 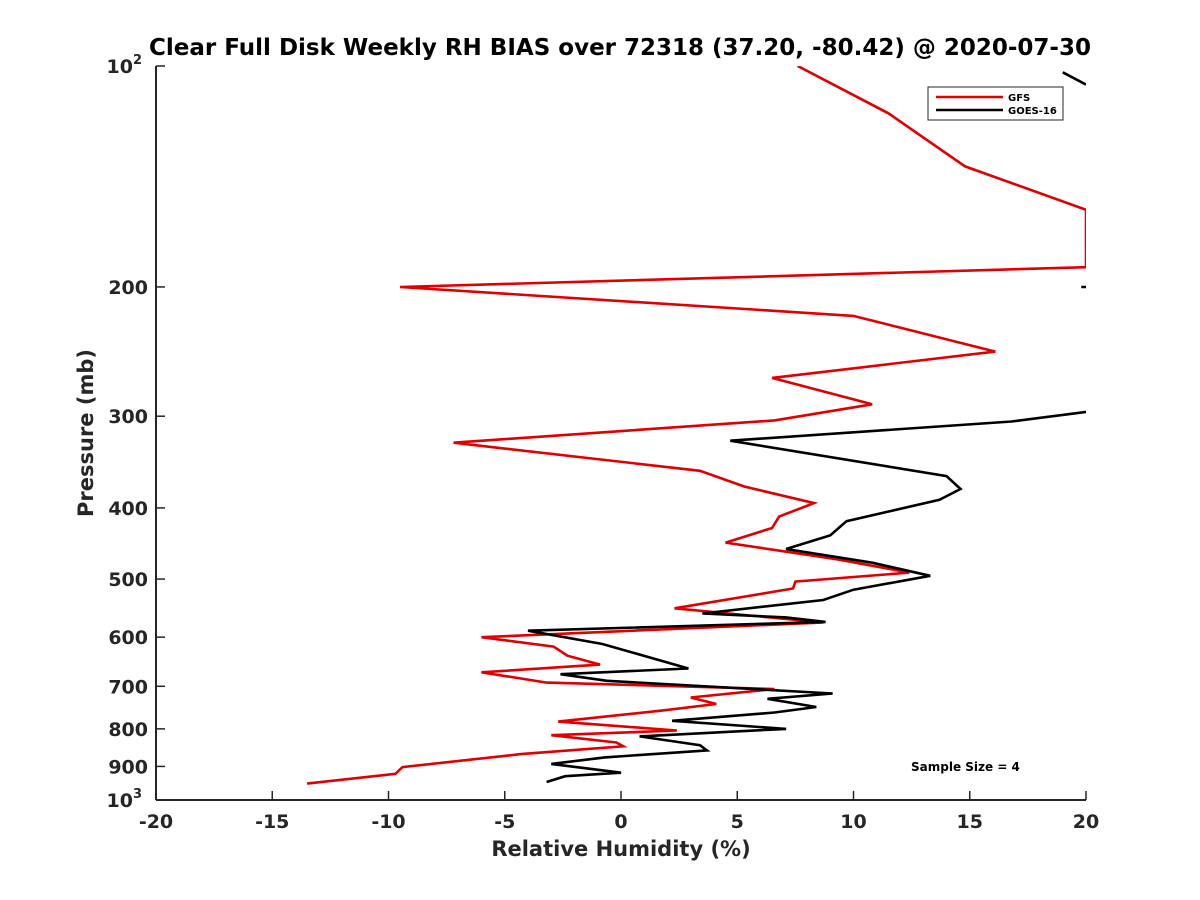 I want to click on sample-size-annotation: Sample Size = 4, so click(x=965, y=767).